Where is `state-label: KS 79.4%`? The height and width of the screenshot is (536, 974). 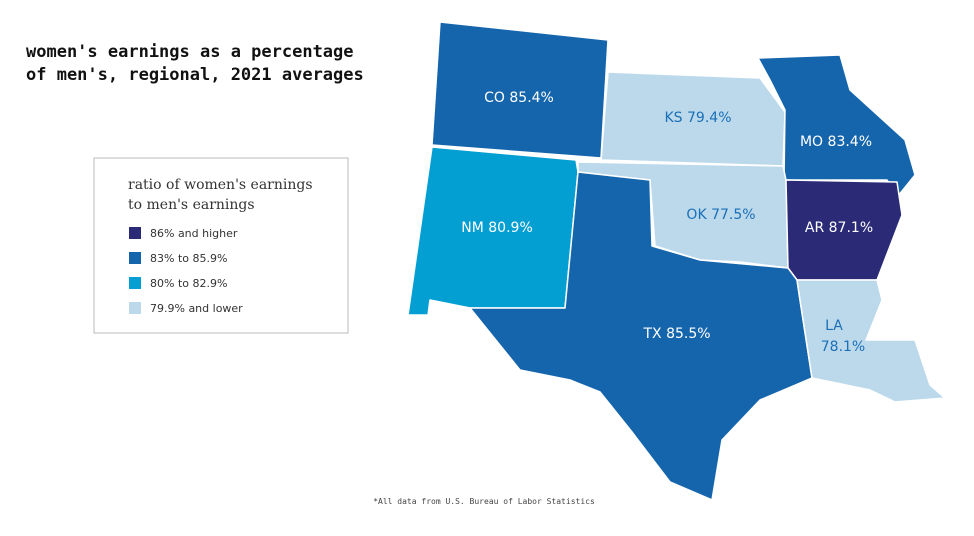
state-label: KS 79.4% is located at coordinates (697, 118).